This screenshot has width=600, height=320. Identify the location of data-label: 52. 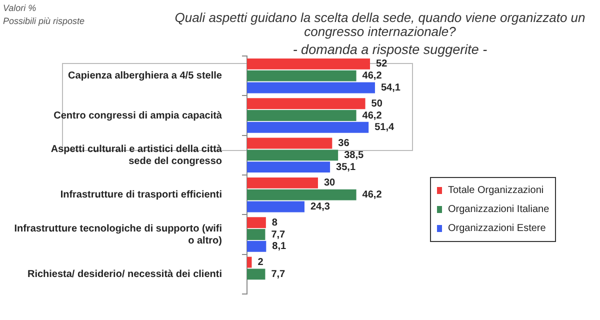
(382, 64).